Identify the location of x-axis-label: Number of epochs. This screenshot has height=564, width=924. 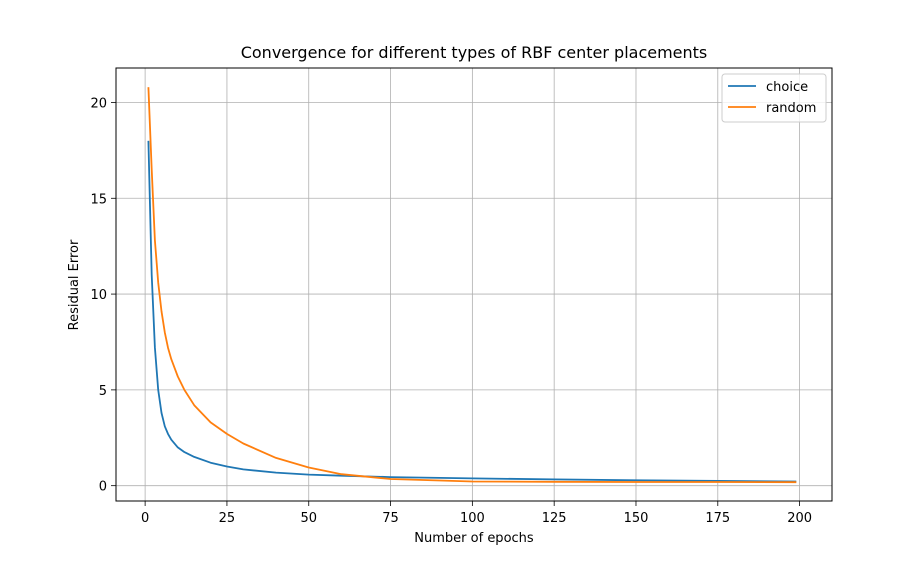
(474, 538).